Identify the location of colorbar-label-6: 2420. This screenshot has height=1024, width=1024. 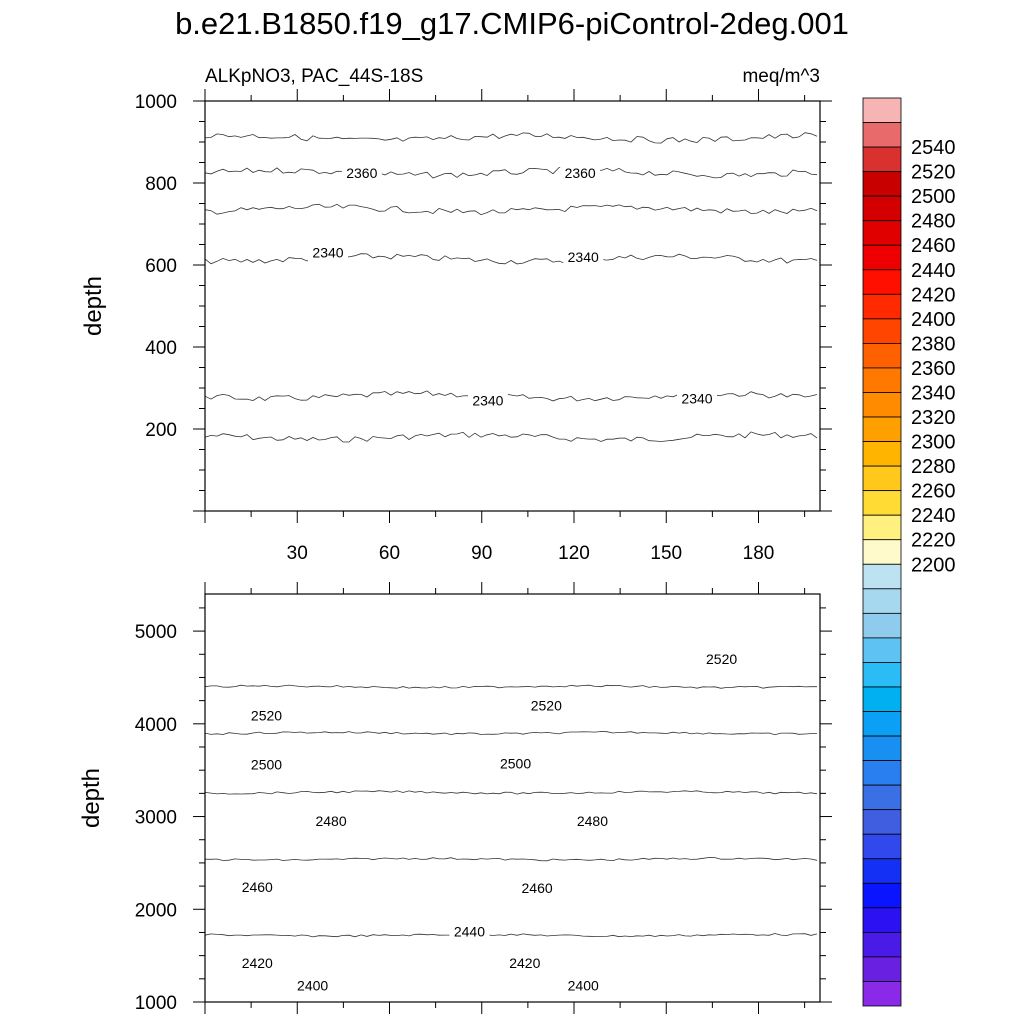
(933, 295).